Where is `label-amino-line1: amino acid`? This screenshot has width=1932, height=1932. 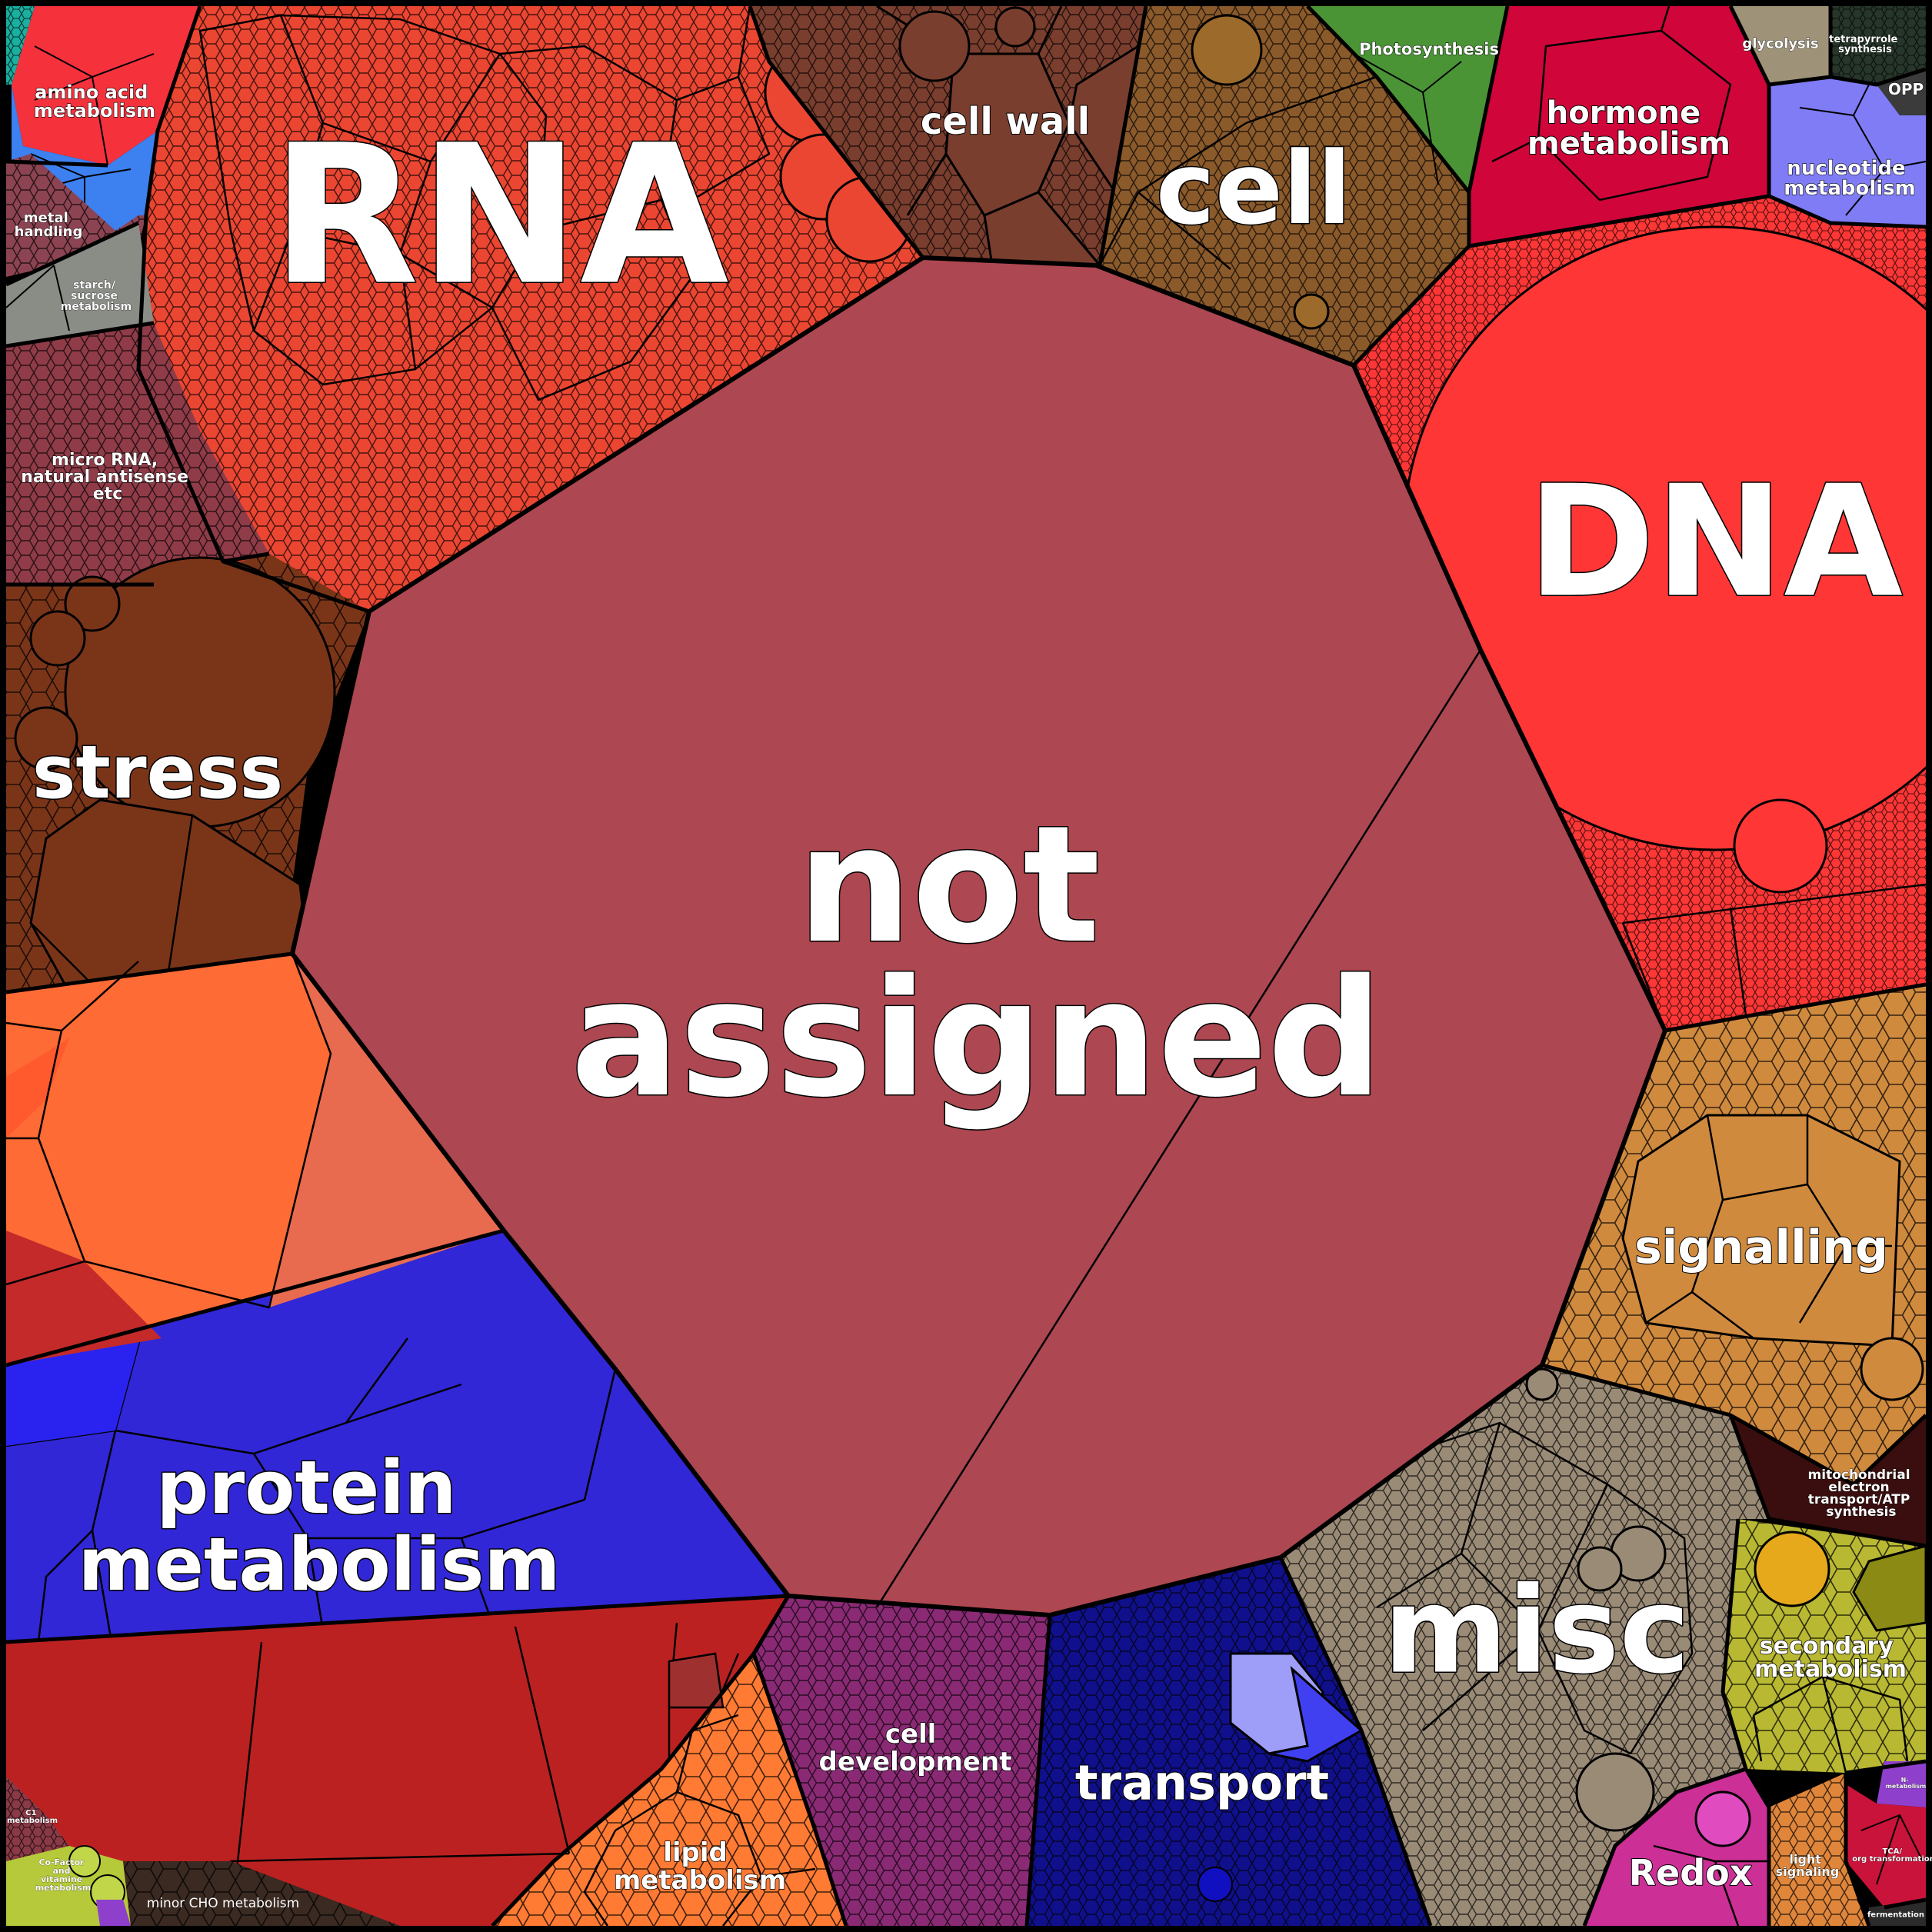
label-amino-line1: amino acid is located at coordinates (91, 92).